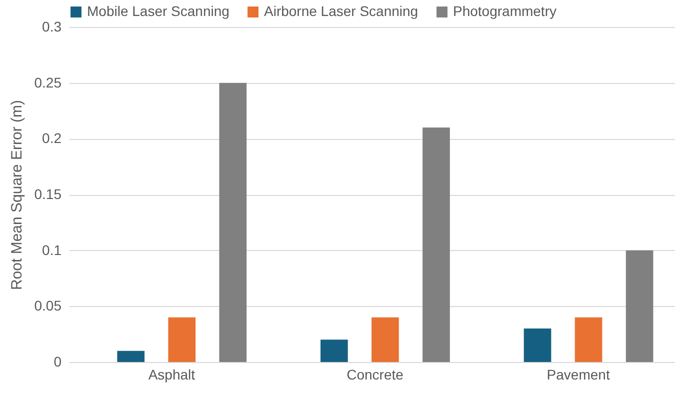 Image resolution: width=675 pixels, height=413 pixels. Describe the element at coordinates (172, 374) in the screenshot. I see `x-tick-label: Asphalt` at that location.